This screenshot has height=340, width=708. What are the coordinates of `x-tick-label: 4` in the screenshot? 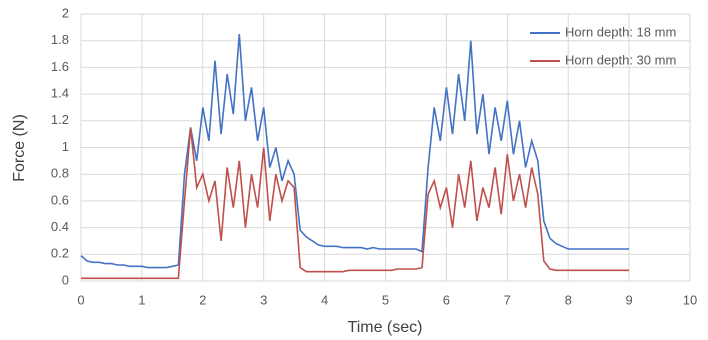 It's located at (324, 299).